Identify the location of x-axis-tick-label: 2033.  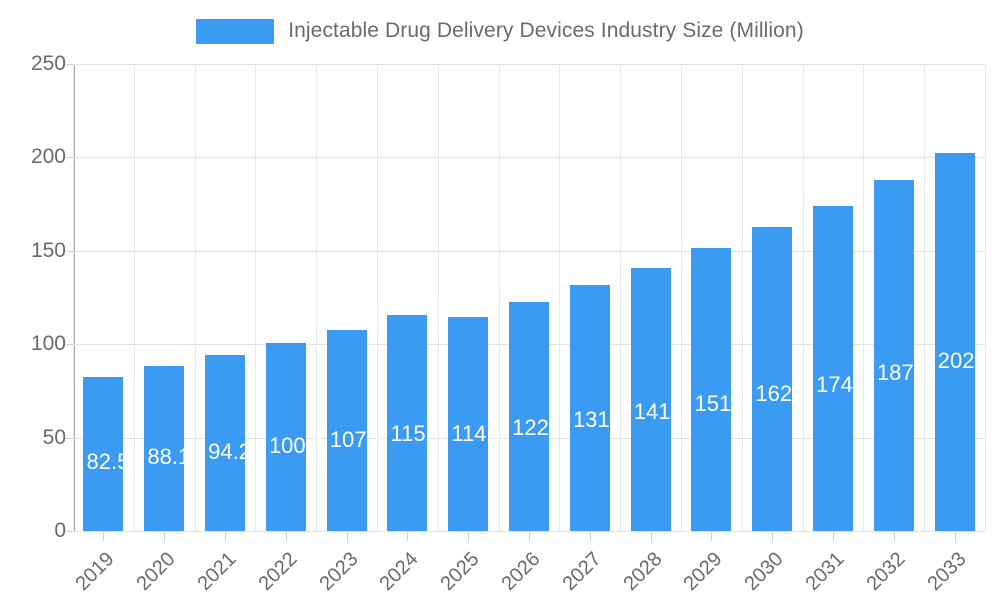
(947, 572).